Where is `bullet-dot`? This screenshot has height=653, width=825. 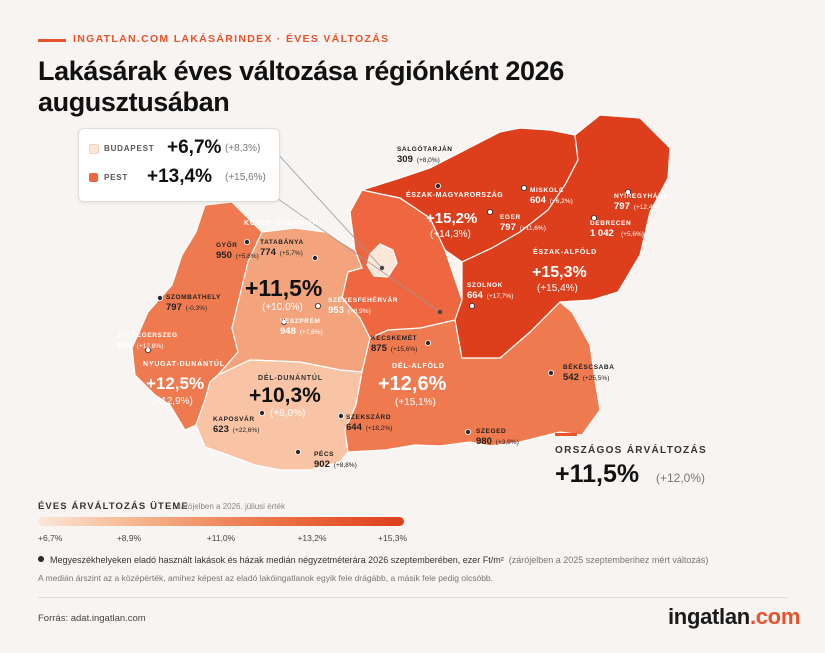
bullet-dot is located at coordinates (41, 559).